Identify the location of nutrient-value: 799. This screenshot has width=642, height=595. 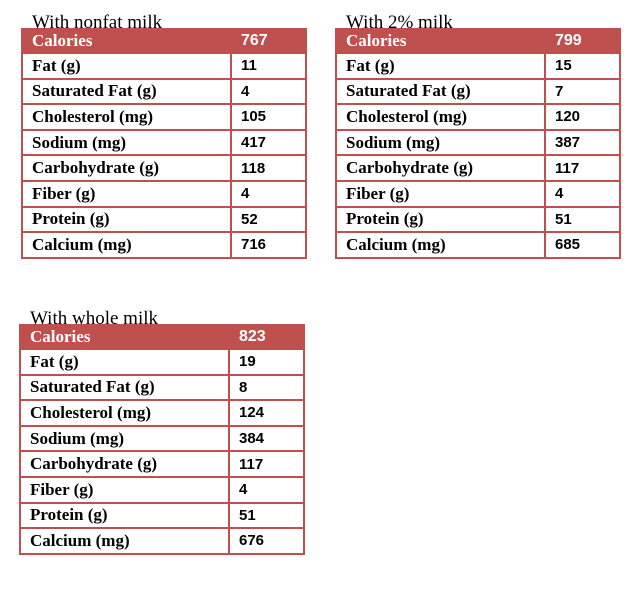
(582, 41).